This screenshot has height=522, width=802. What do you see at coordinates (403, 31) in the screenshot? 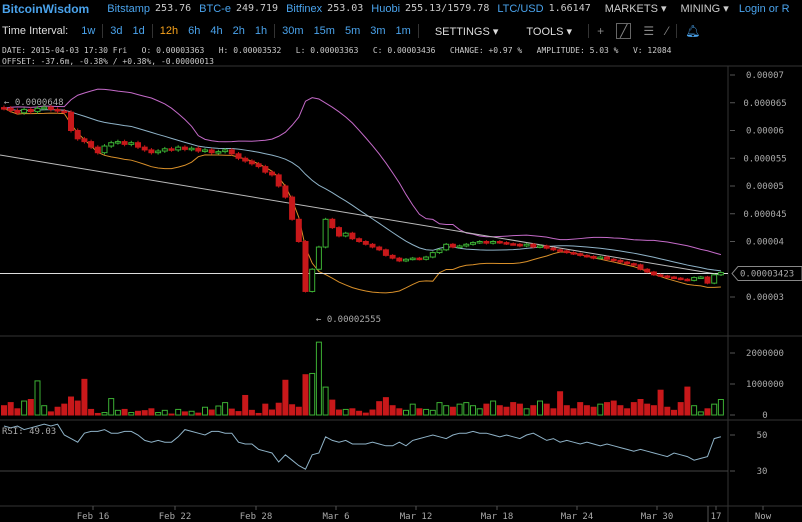
I see `interval-1m: 1m` at bounding box center [403, 31].